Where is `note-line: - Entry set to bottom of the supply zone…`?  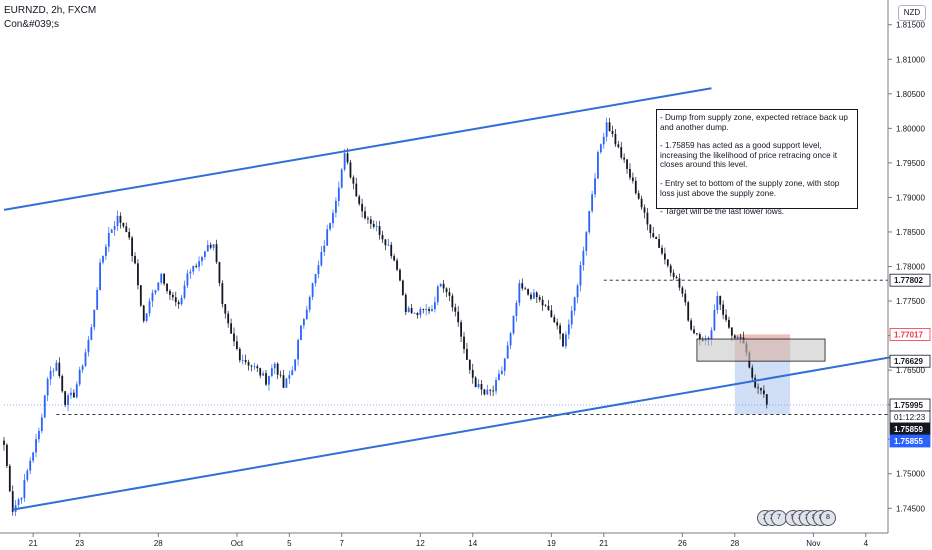
note-line: - Entry set to bottom of the supply zone… is located at coordinates (750, 188).